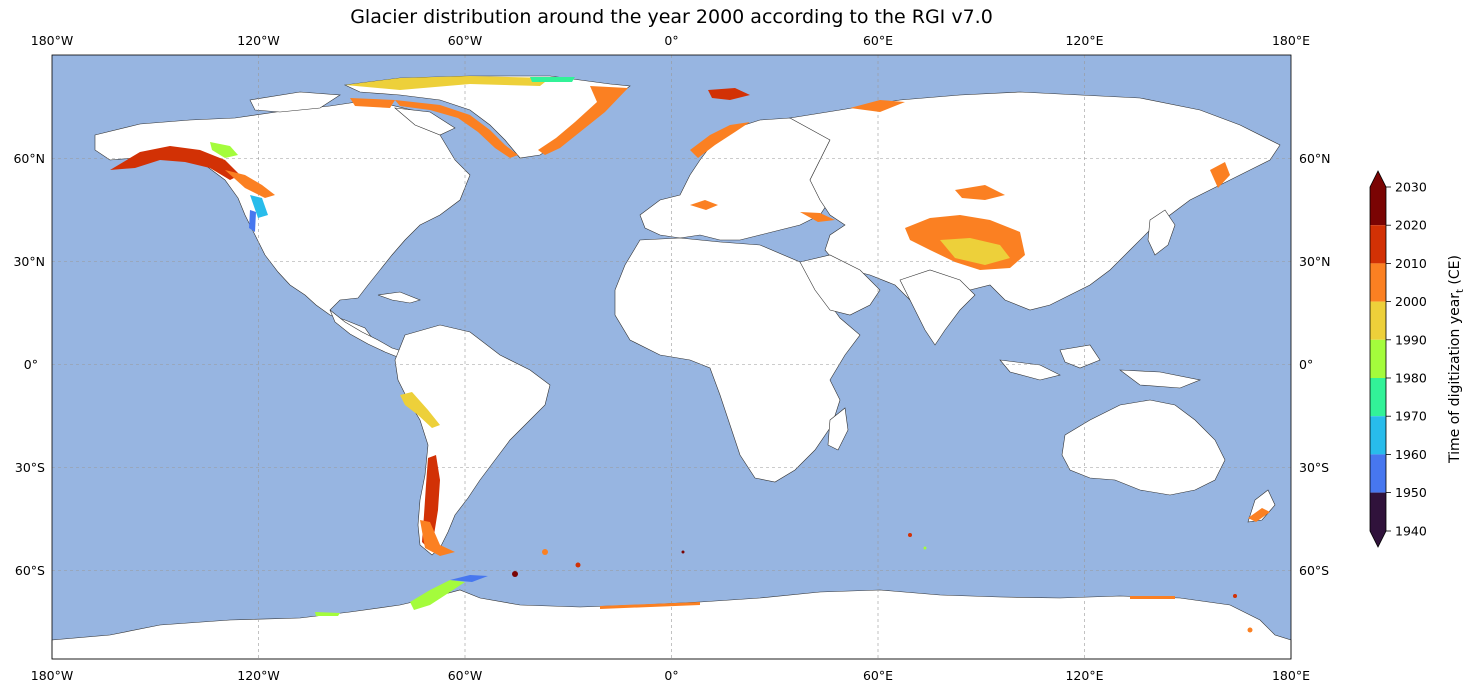  Describe the element at coordinates (878, 675) in the screenshot. I see `lon-tick-bottom: 60°E` at that location.